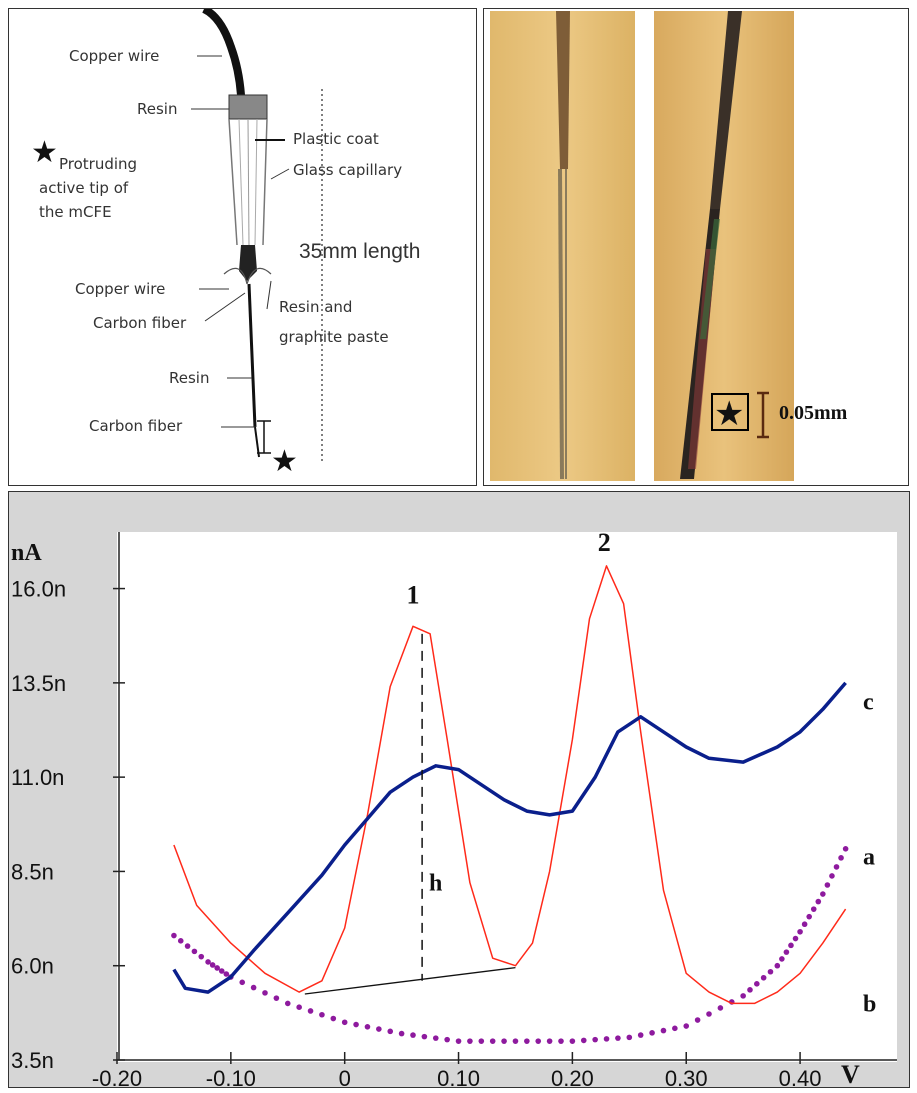 The image size is (917, 1093). What do you see at coordinates (813, 413) in the screenshot?
I see `scale-label: 0.05mm` at bounding box center [813, 413].